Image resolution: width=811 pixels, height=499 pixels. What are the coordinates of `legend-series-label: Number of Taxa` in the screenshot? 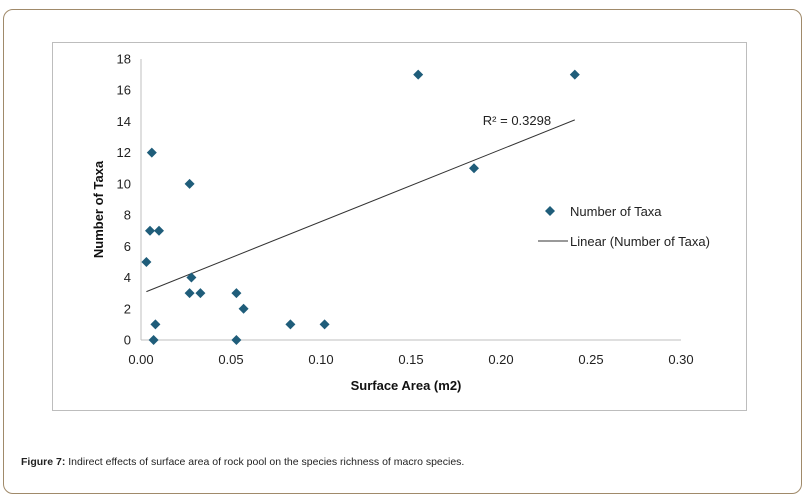 It's located at (616, 211).